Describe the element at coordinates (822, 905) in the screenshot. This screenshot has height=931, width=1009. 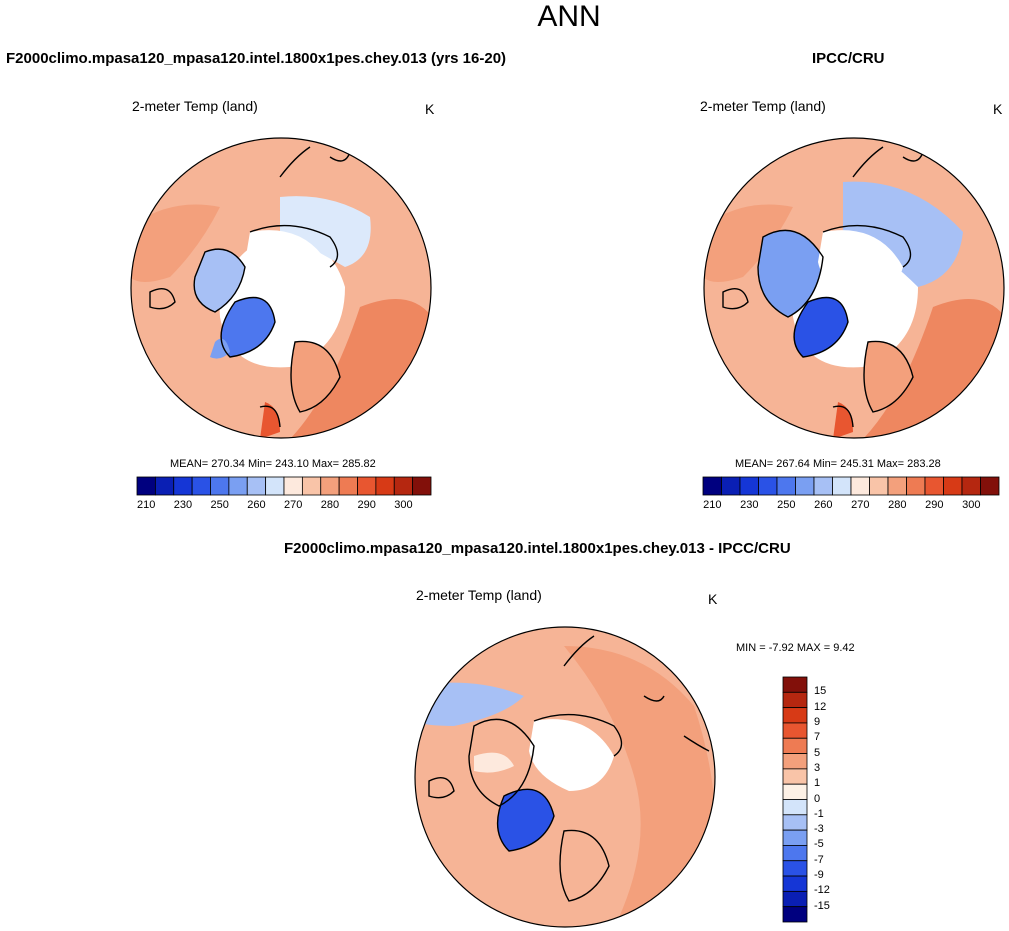
I see `colorbar-diff-tick-label: -15` at that location.